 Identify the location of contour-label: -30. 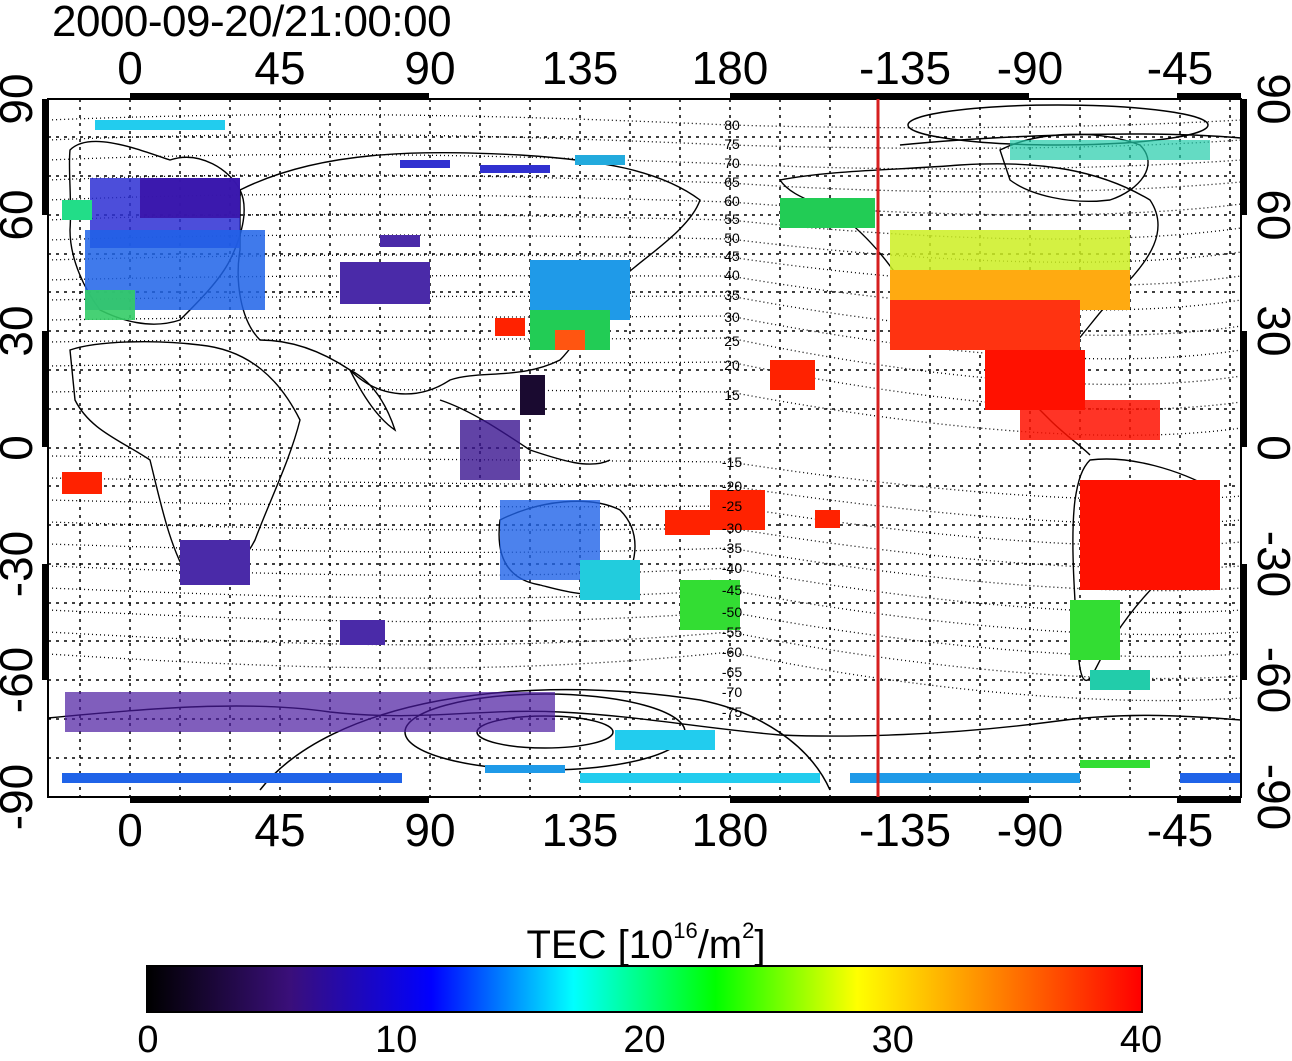
(732, 528).